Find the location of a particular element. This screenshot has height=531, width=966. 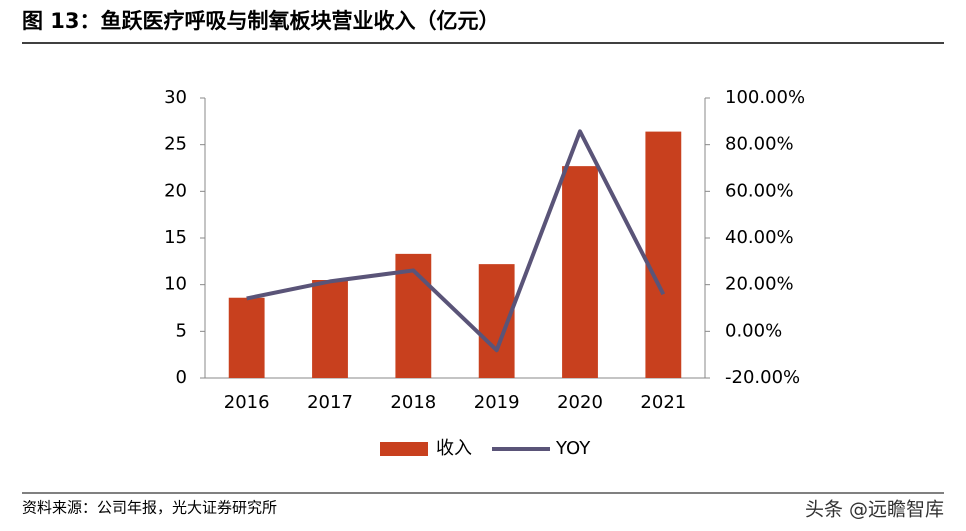

legend-label: 收入 is located at coordinates (454, 448).